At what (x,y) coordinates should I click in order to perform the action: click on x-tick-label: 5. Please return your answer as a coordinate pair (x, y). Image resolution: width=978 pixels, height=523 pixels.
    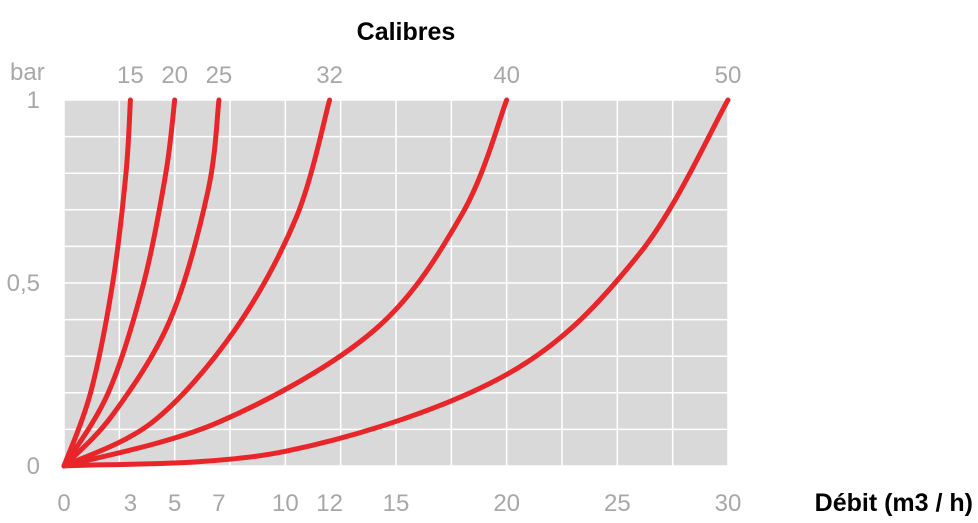
    Looking at the image, I should click on (174, 503).